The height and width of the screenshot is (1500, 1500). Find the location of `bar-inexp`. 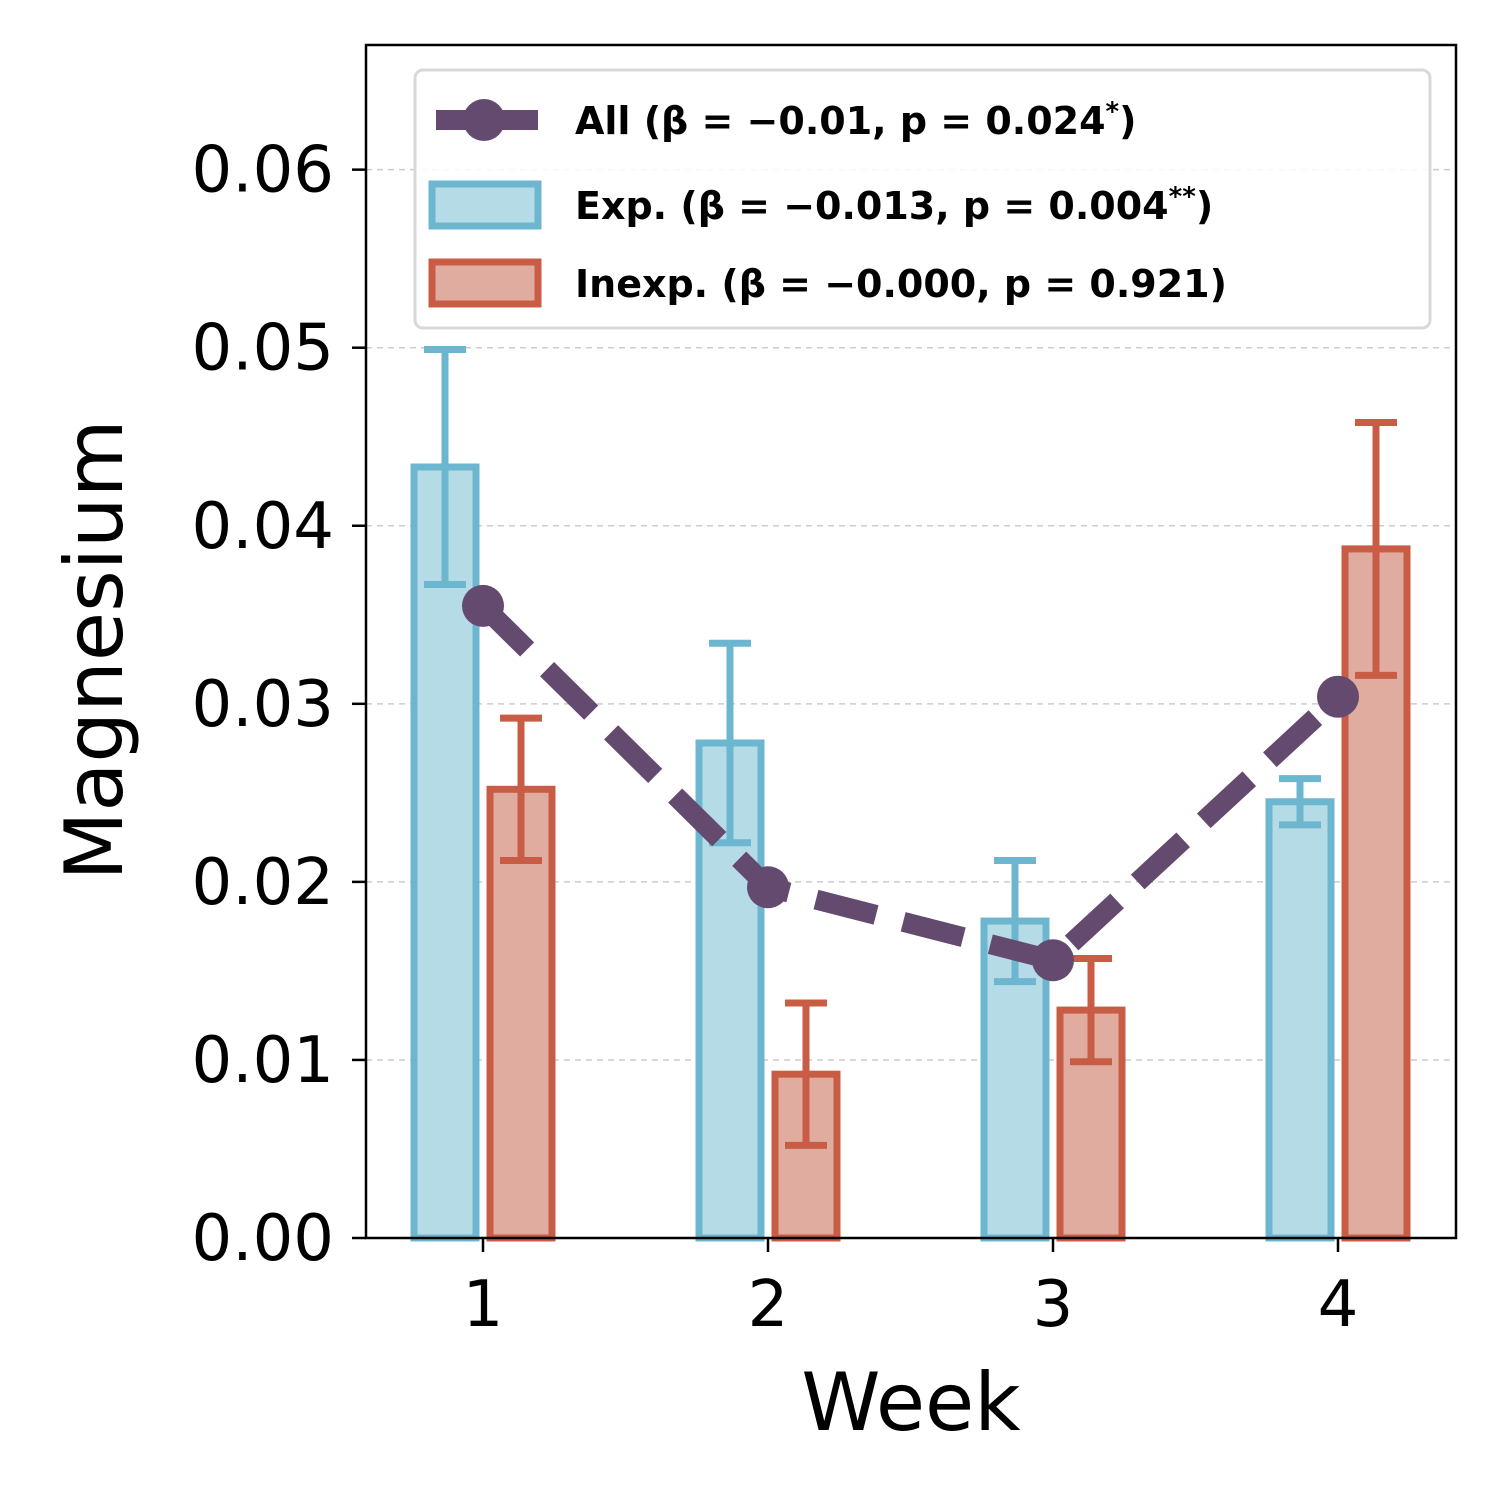

bar-inexp is located at coordinates (521, 1013).